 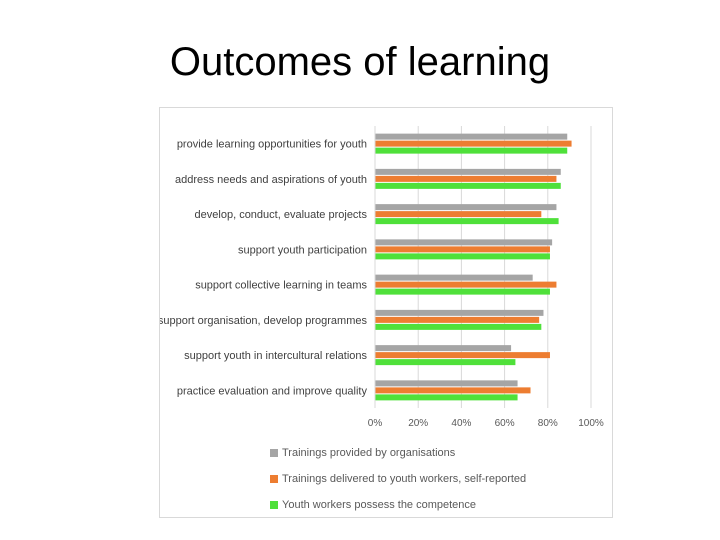 What do you see at coordinates (369, 453) in the screenshot?
I see `legend-label: Trainings provided by organisations` at bounding box center [369, 453].